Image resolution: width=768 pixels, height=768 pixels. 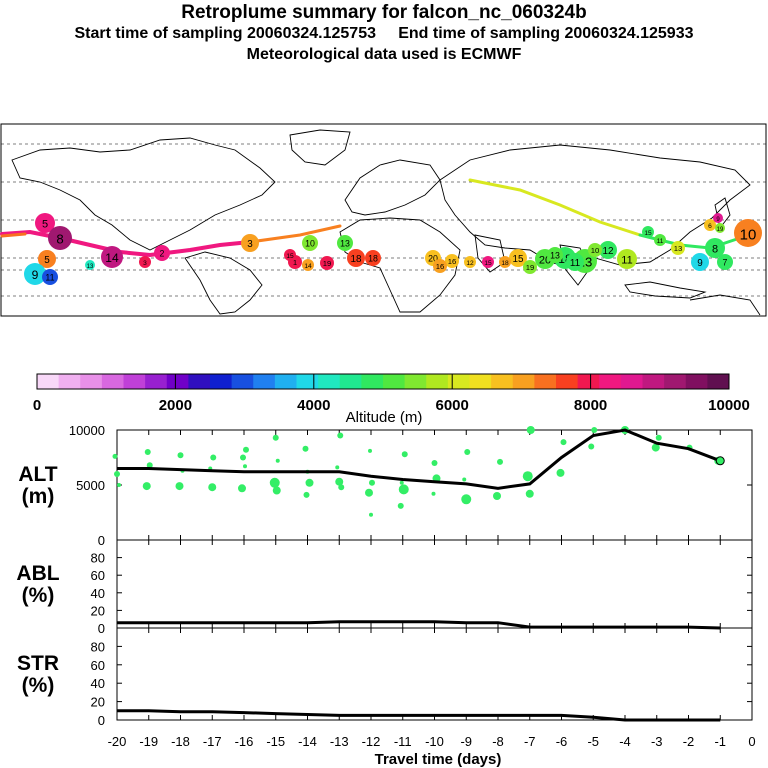 I want to click on x-tick-label: -13, so click(x=339, y=741).